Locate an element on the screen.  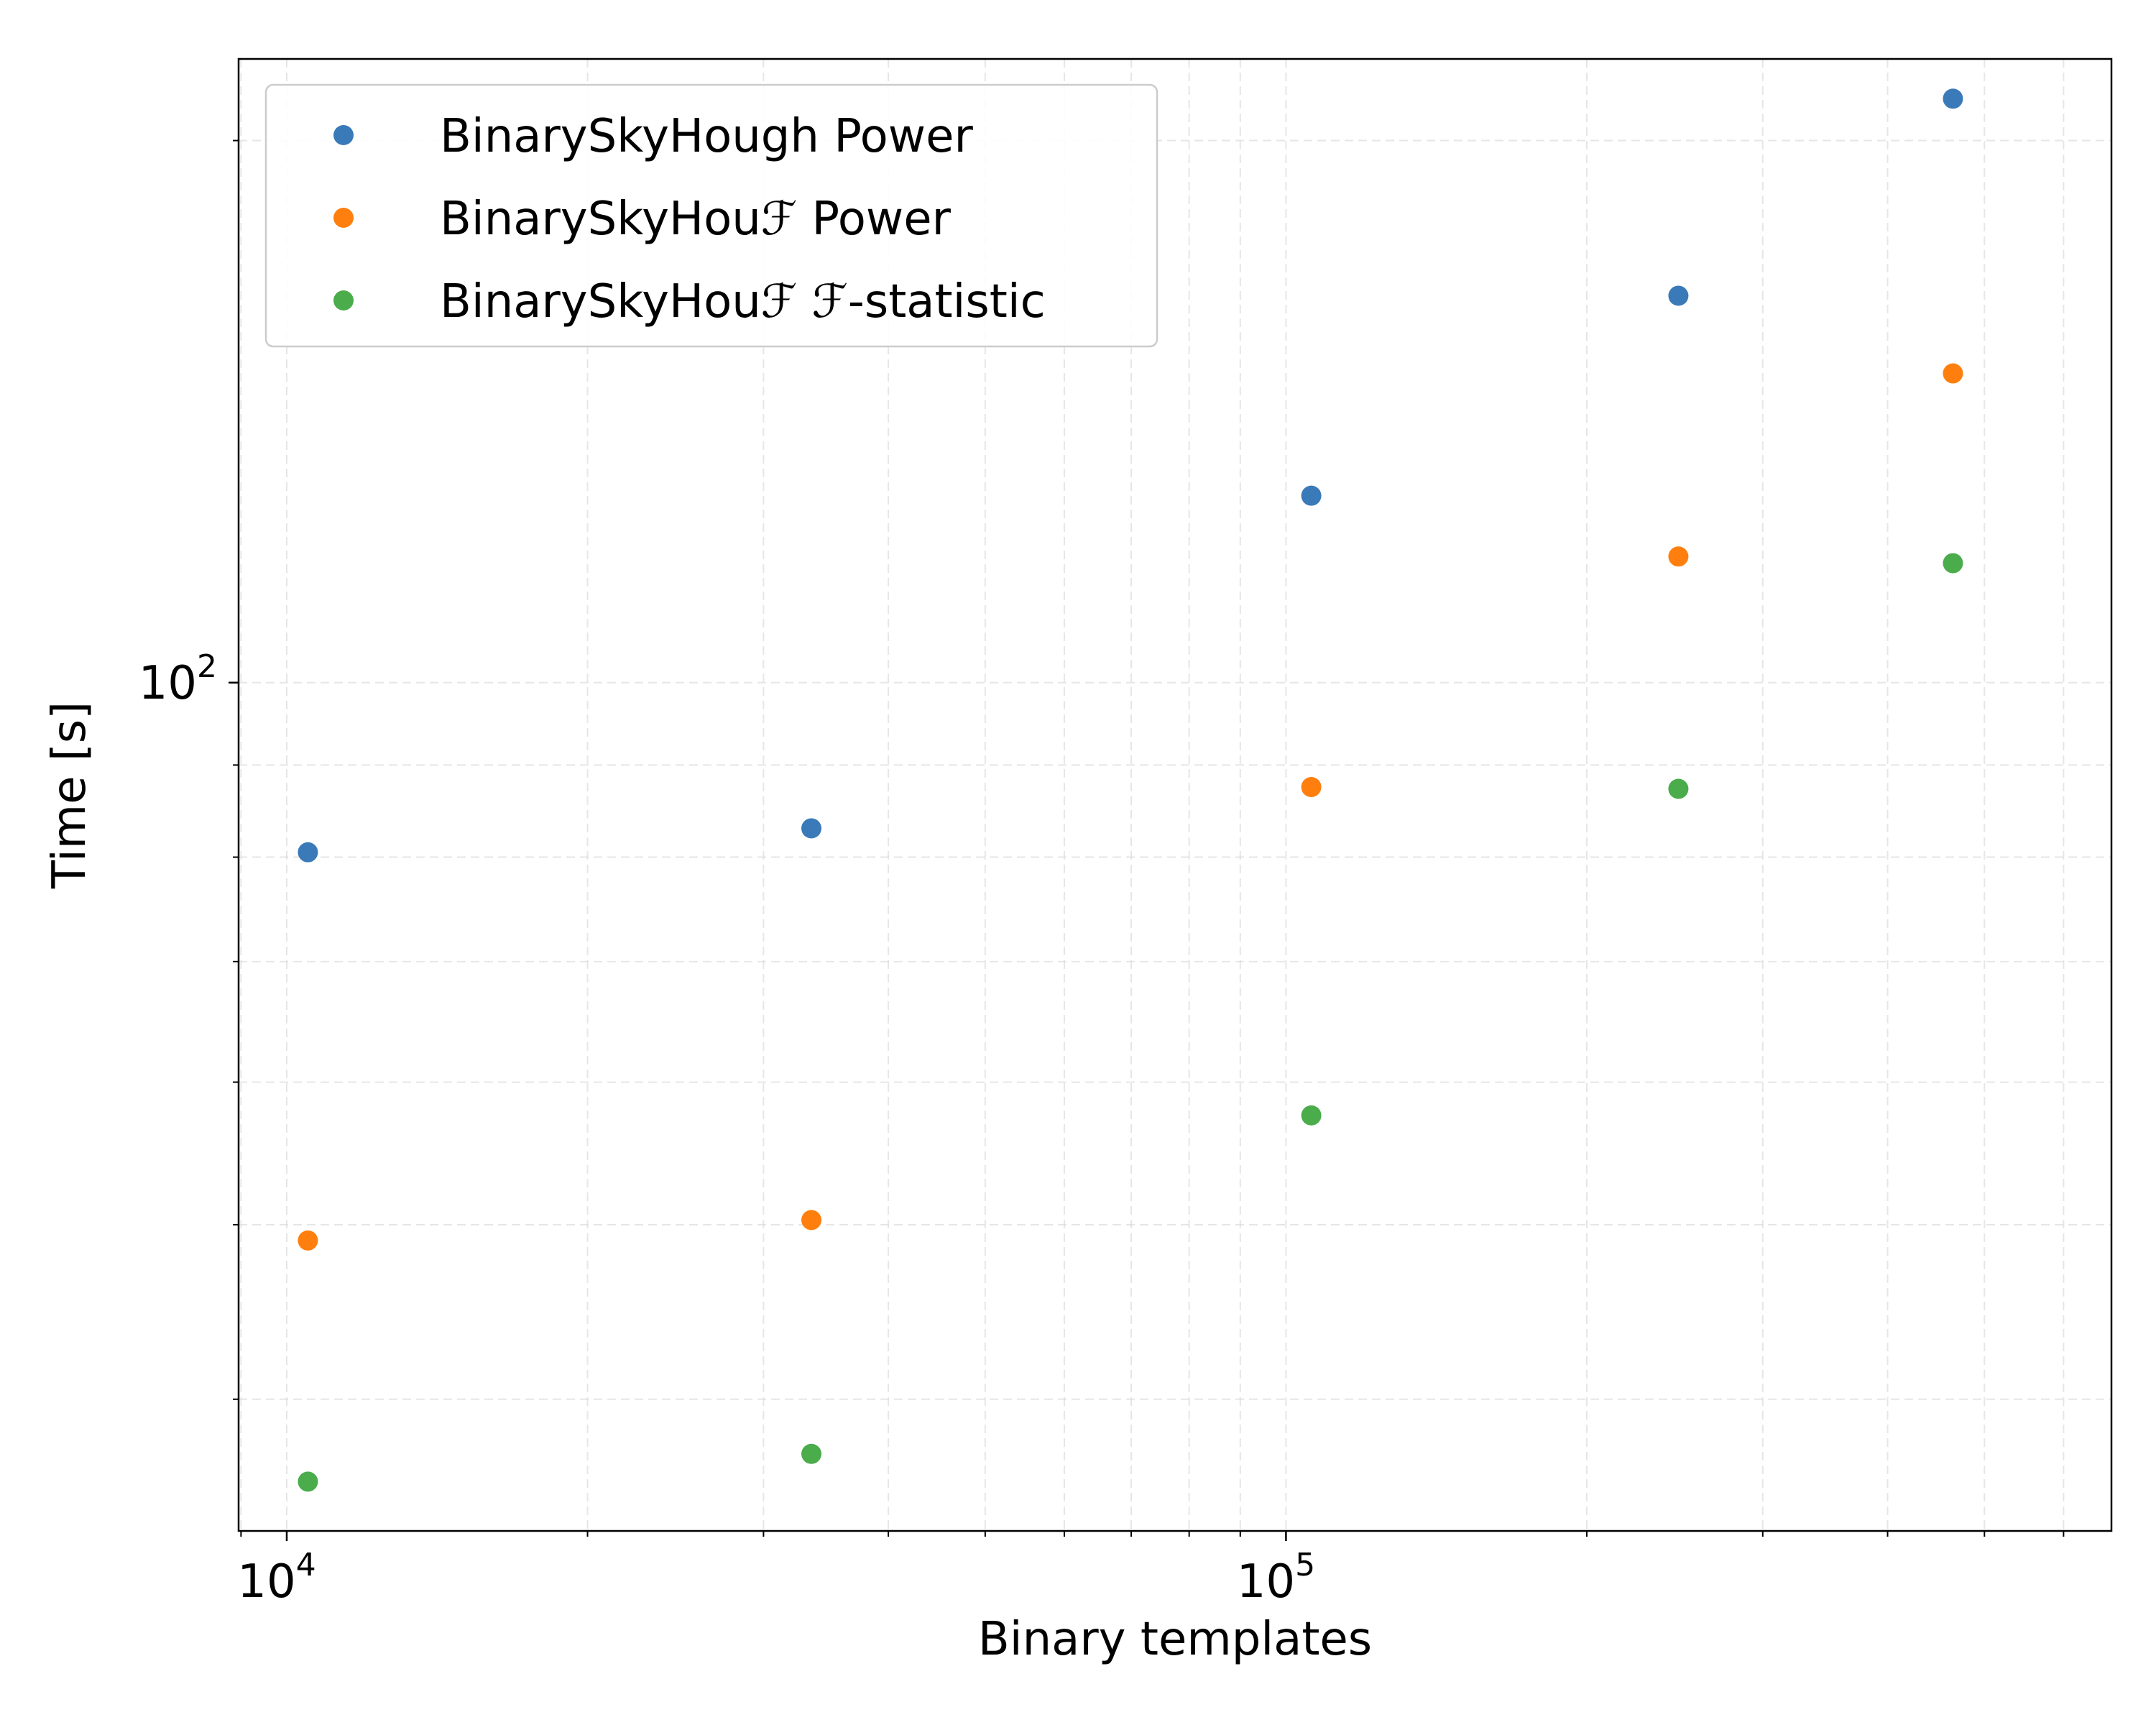
x-axis-label: Binary templates is located at coordinates (1175, 1639).